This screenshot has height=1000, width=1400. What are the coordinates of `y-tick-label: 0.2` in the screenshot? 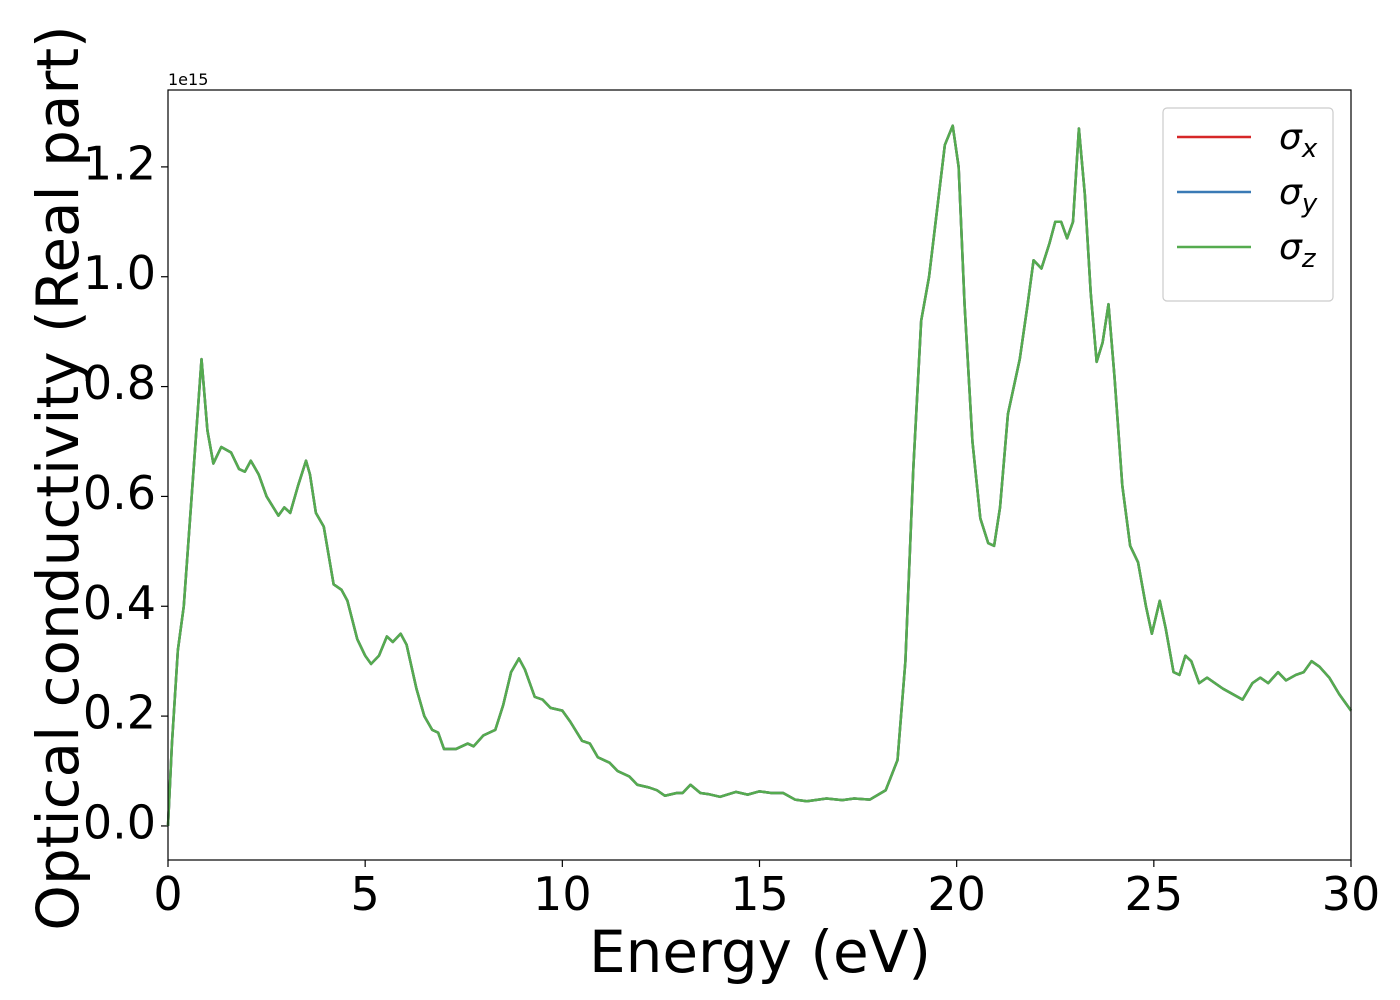 It's located at (119, 713).